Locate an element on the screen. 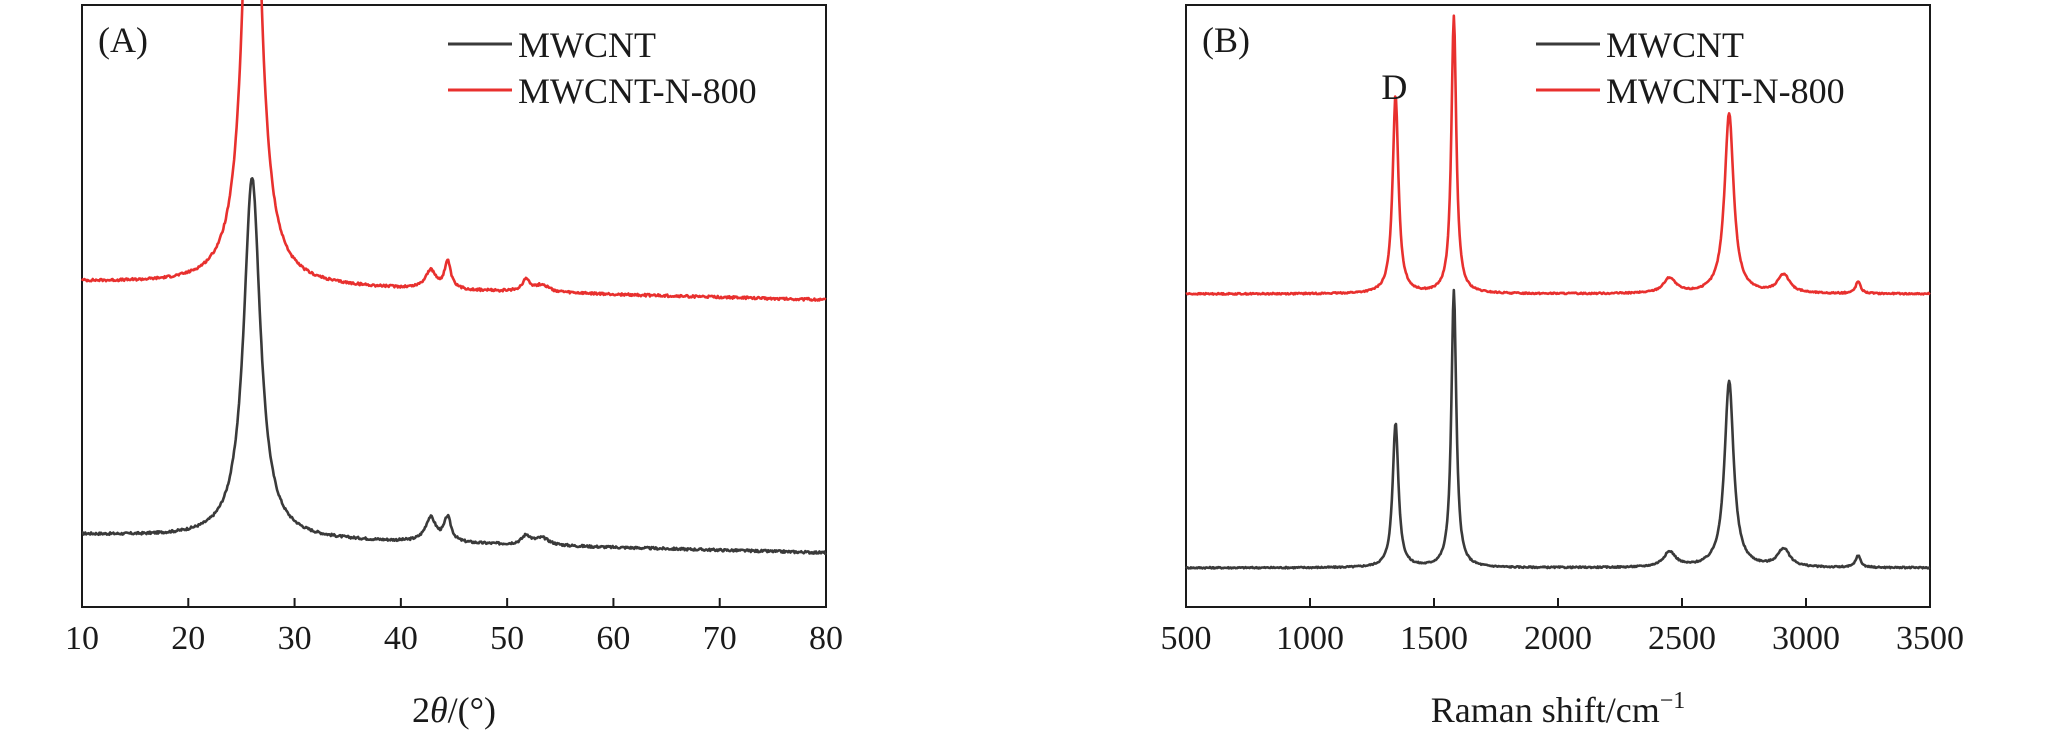 The image size is (2047, 740). x-tick-label: 50 is located at coordinates (507, 638).